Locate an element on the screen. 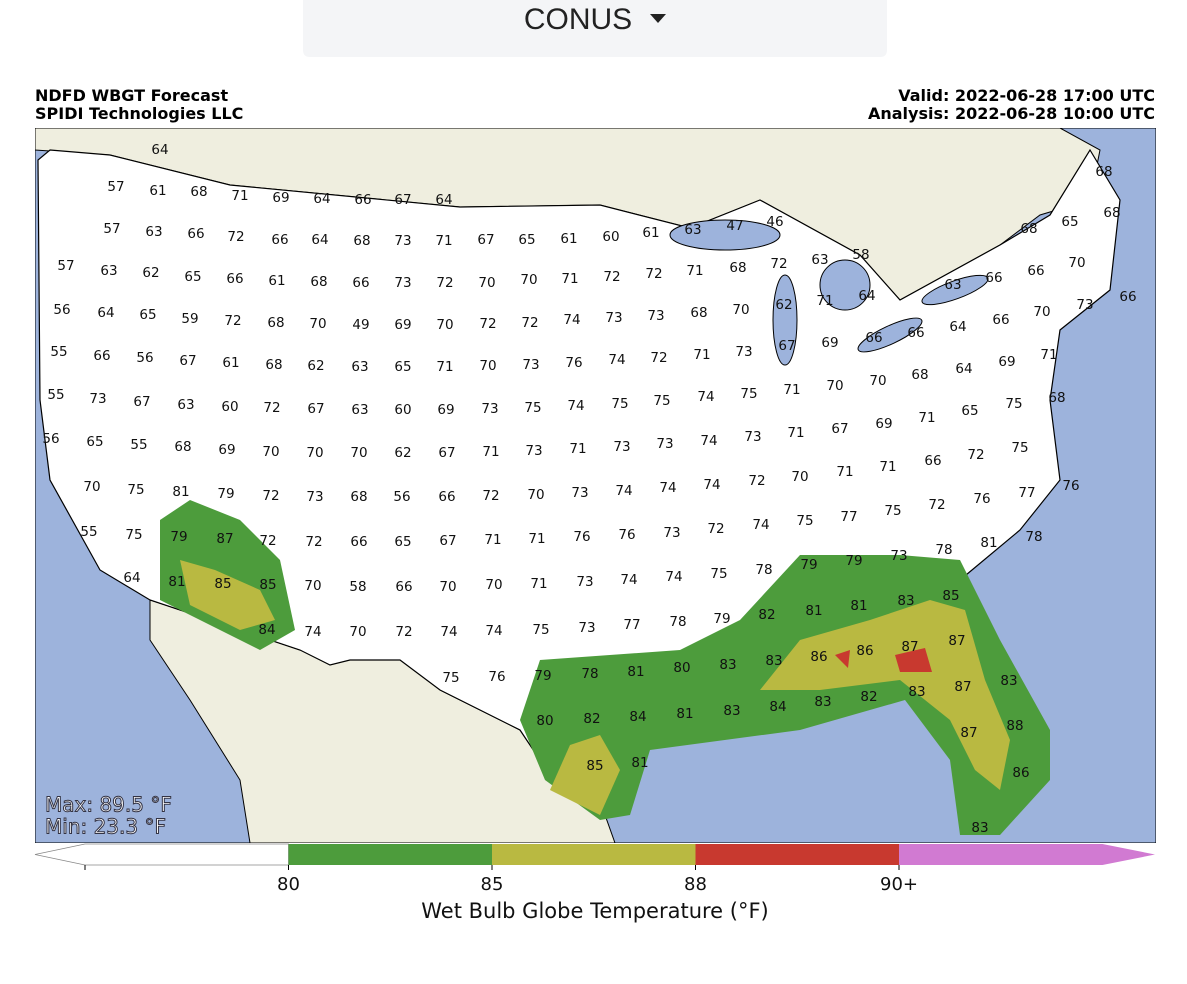  station-value: 76 is located at coordinates (573, 363).